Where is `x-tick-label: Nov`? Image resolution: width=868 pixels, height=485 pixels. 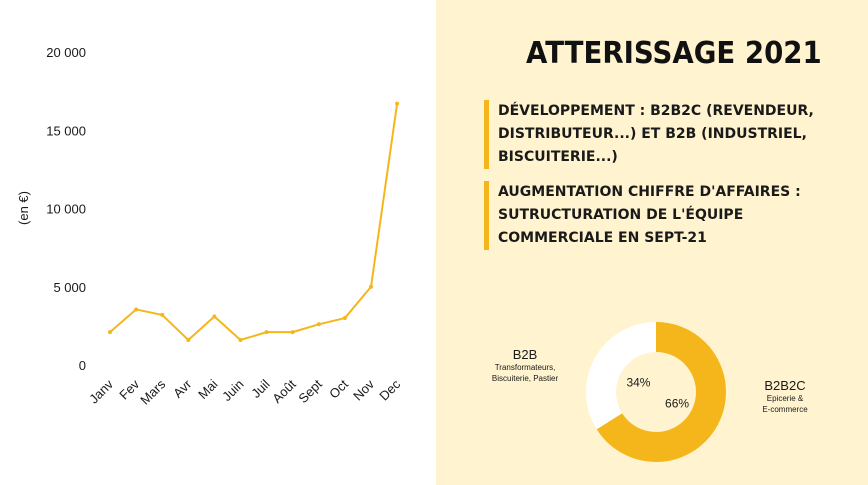 x-tick-label: Nov is located at coordinates (363, 389).